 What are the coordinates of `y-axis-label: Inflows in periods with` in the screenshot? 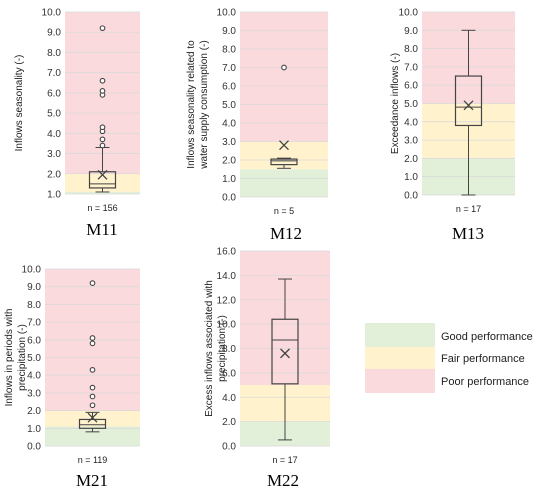 It's located at (9, 358).